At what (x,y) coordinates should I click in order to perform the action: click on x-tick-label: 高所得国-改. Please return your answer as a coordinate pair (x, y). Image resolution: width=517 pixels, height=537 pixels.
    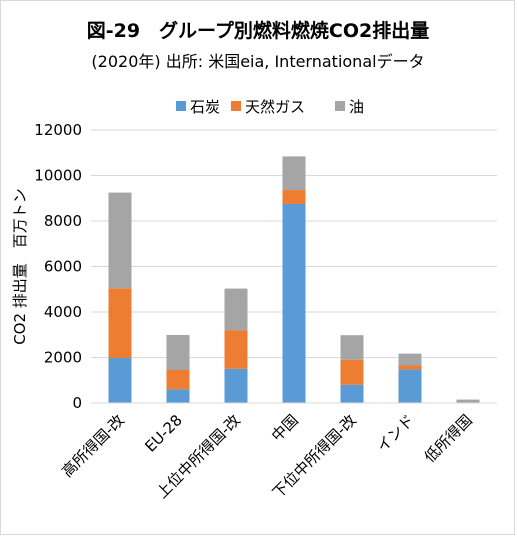
    Looking at the image, I should click on (93, 446).